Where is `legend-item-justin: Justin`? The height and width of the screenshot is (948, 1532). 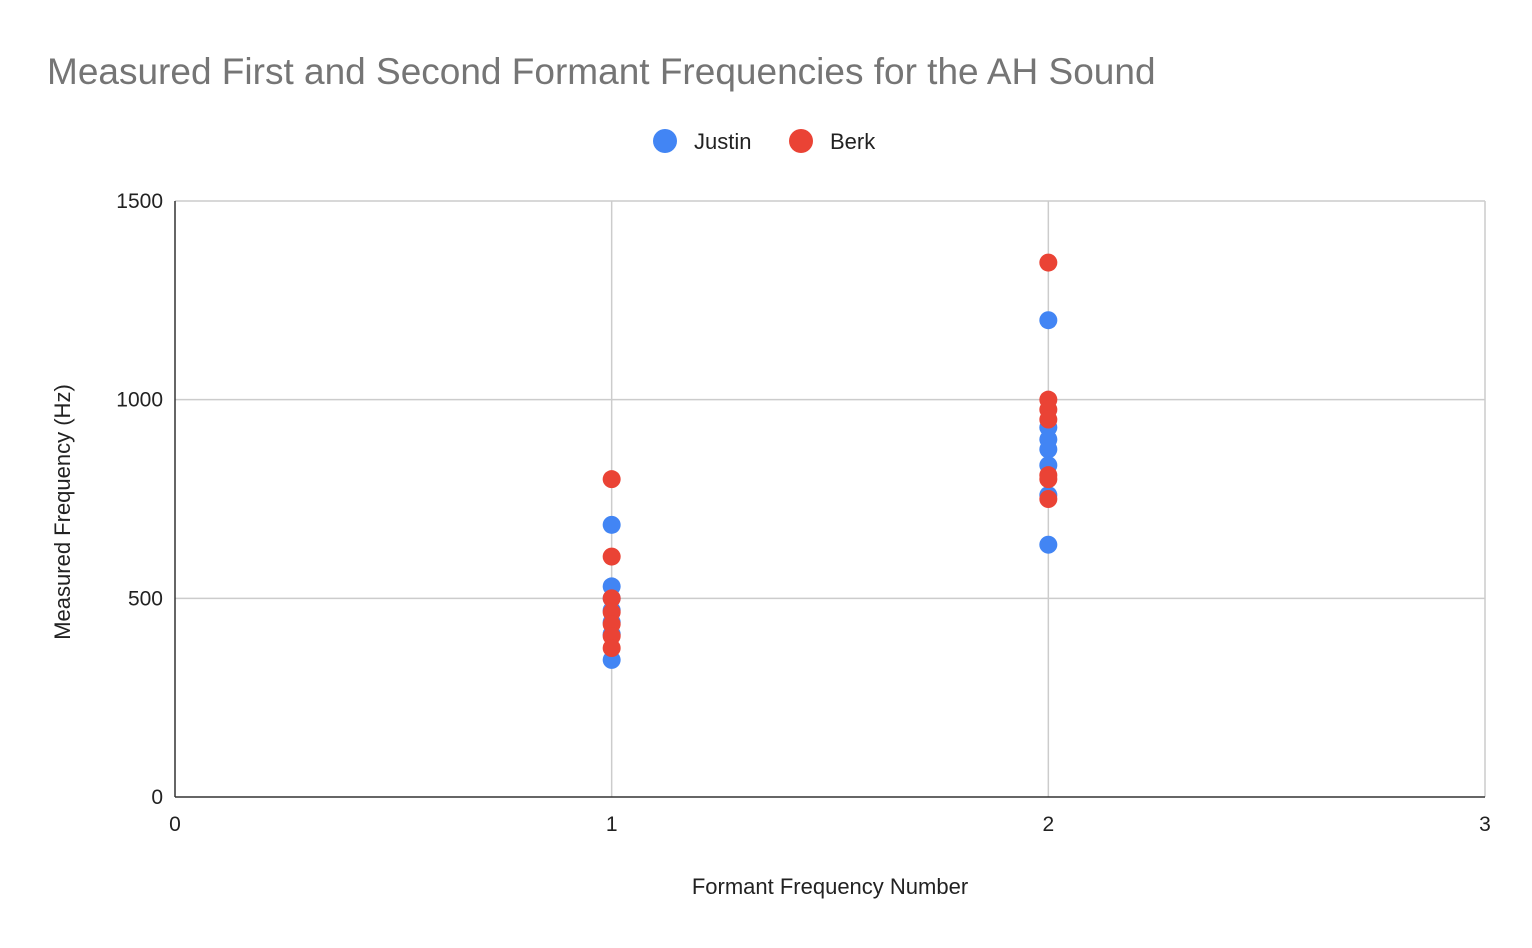 legend-item-justin: Justin is located at coordinates (702, 141).